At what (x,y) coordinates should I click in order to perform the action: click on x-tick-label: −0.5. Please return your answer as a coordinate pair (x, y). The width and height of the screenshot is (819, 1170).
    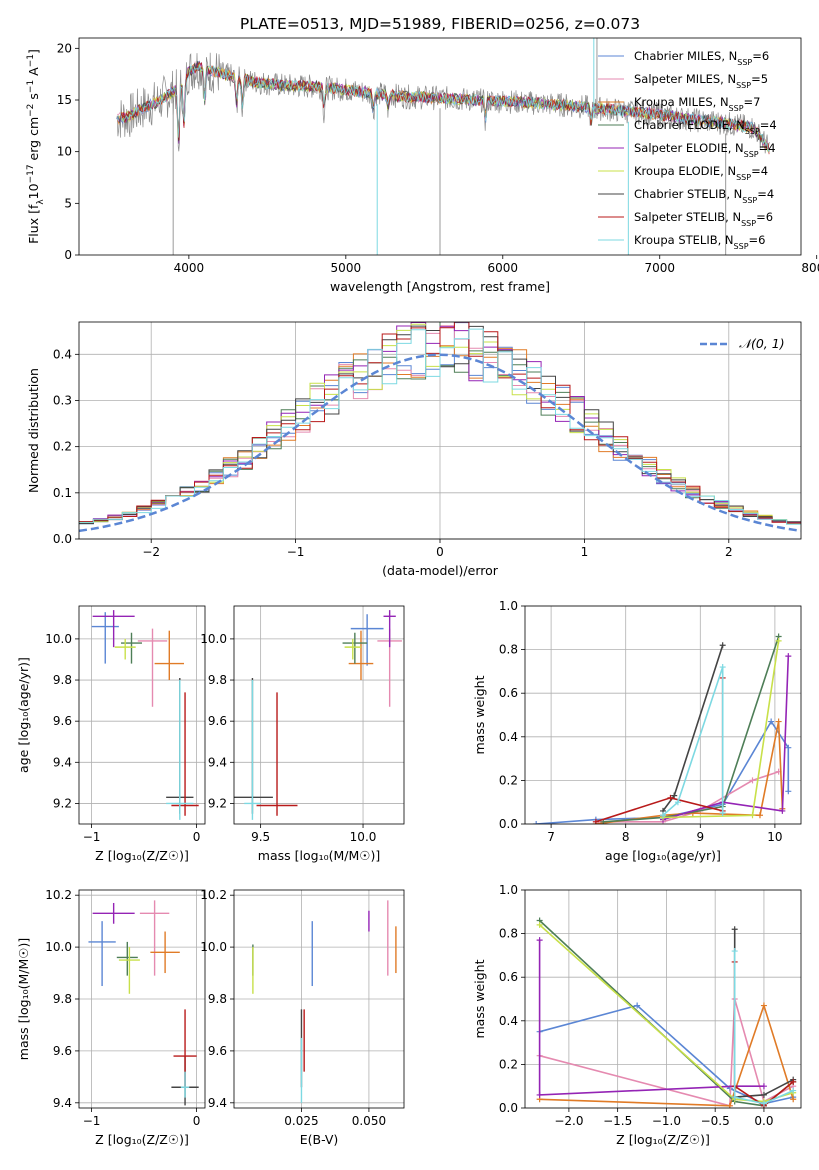
    Looking at the image, I should click on (715, 1121).